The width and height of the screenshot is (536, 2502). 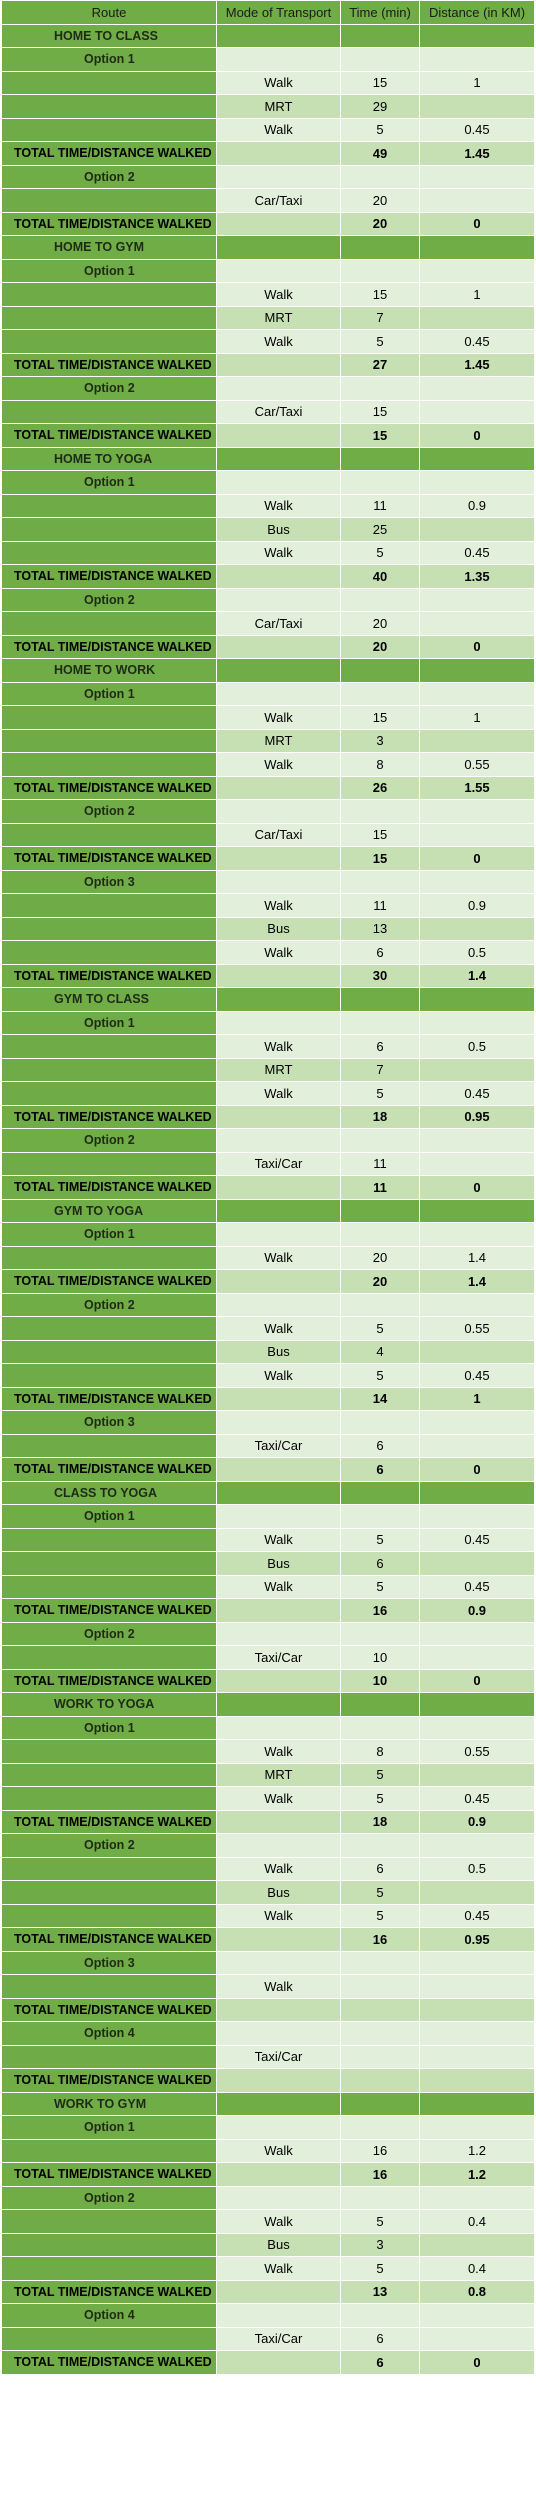 I want to click on total-distance-cell: 1.45, so click(x=477, y=153).